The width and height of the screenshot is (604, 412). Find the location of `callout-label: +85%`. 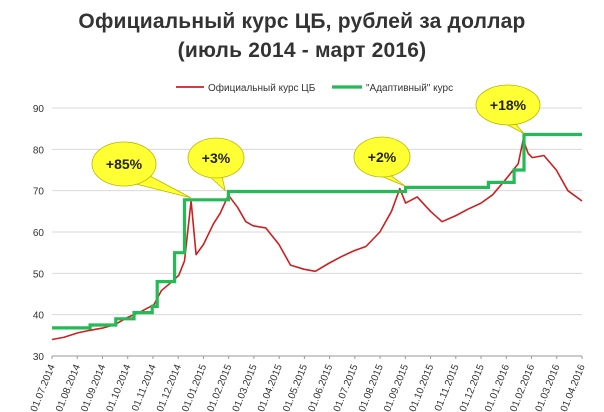

callout-label: +85% is located at coordinates (124, 164).